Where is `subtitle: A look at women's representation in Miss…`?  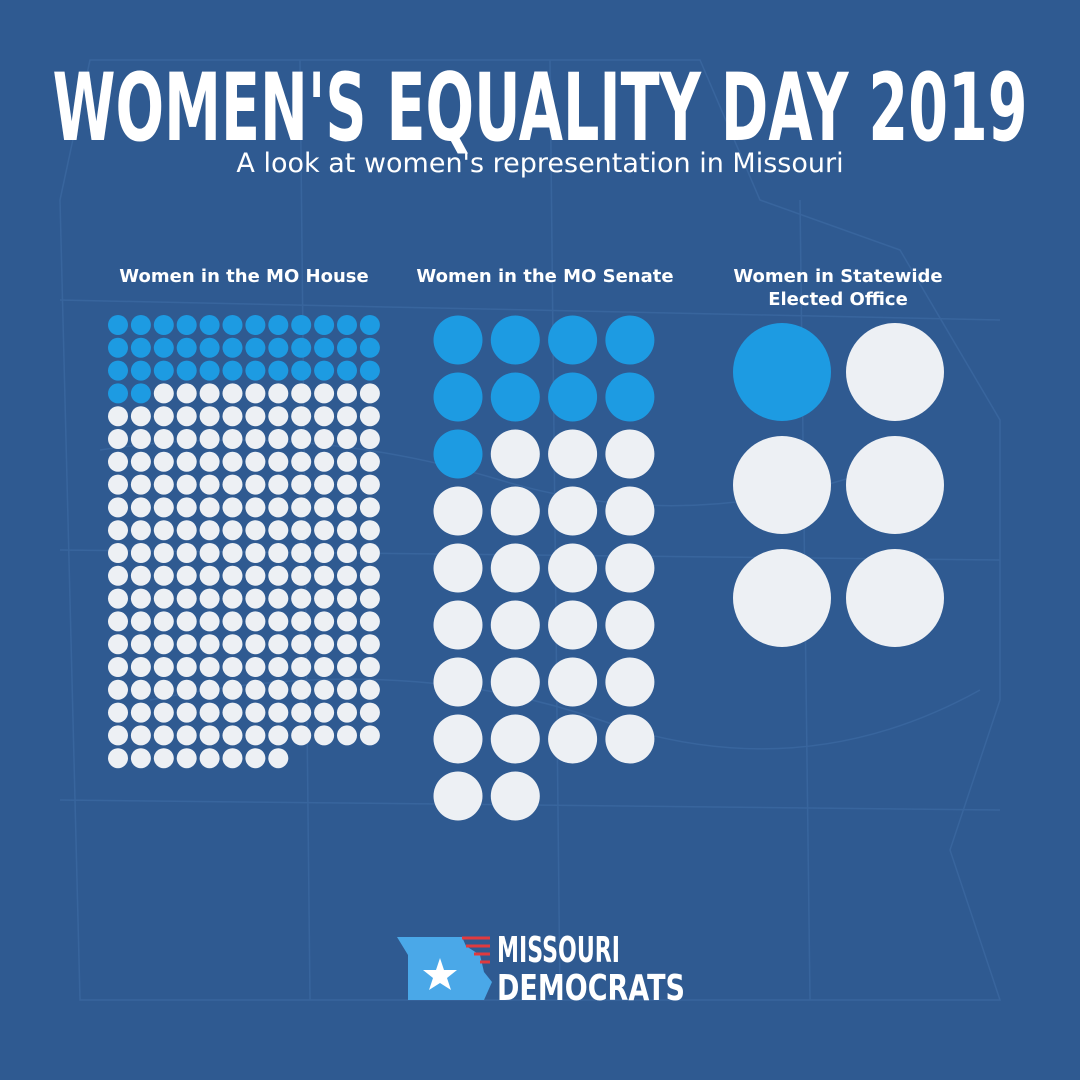 subtitle: A look at women's representation in Miss… is located at coordinates (539, 163).